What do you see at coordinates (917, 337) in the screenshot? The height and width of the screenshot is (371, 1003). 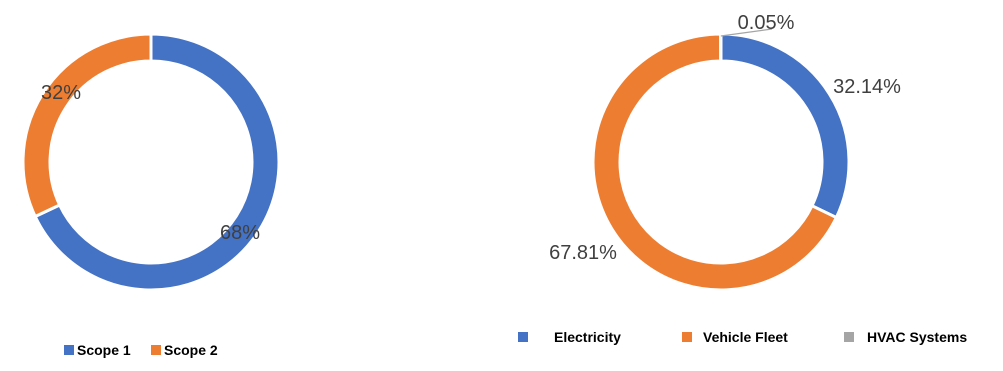 I see `legend-label-hvac-systems: HVAC Systems` at bounding box center [917, 337].